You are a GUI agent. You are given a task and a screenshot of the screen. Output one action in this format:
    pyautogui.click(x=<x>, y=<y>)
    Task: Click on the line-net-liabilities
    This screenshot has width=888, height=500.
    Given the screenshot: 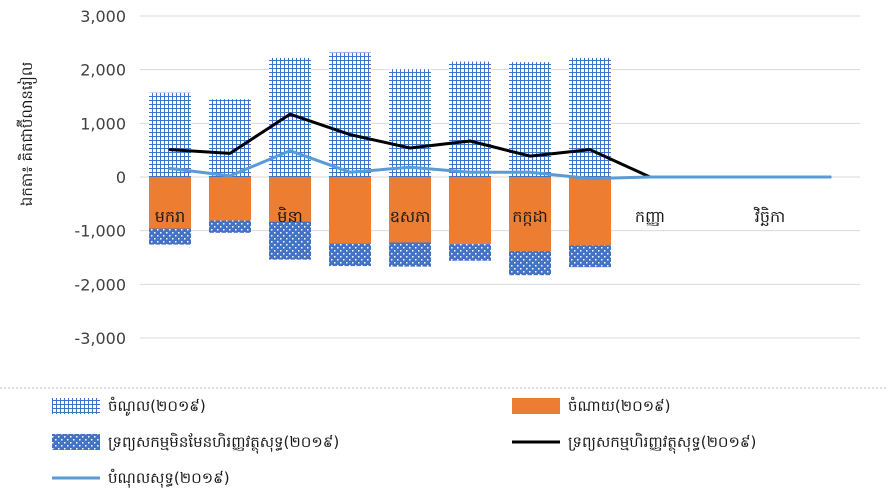 What is the action you would take?
    pyautogui.click(x=500, y=165)
    